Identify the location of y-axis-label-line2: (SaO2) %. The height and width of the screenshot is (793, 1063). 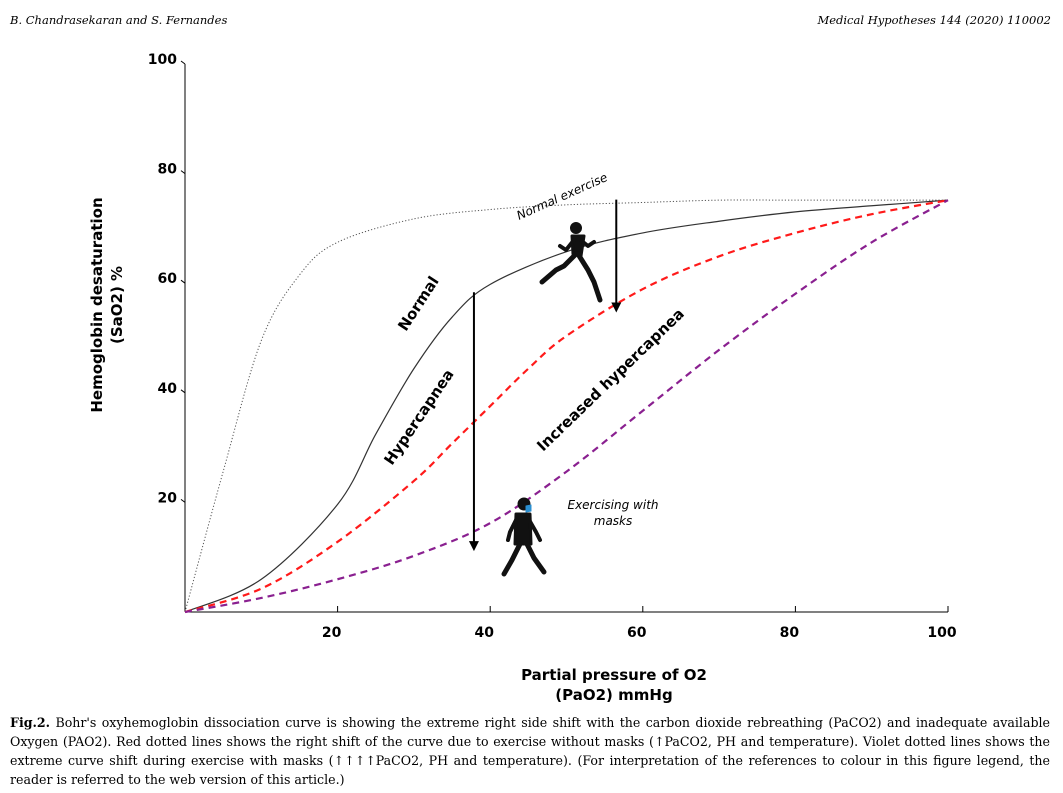
(117, 305).